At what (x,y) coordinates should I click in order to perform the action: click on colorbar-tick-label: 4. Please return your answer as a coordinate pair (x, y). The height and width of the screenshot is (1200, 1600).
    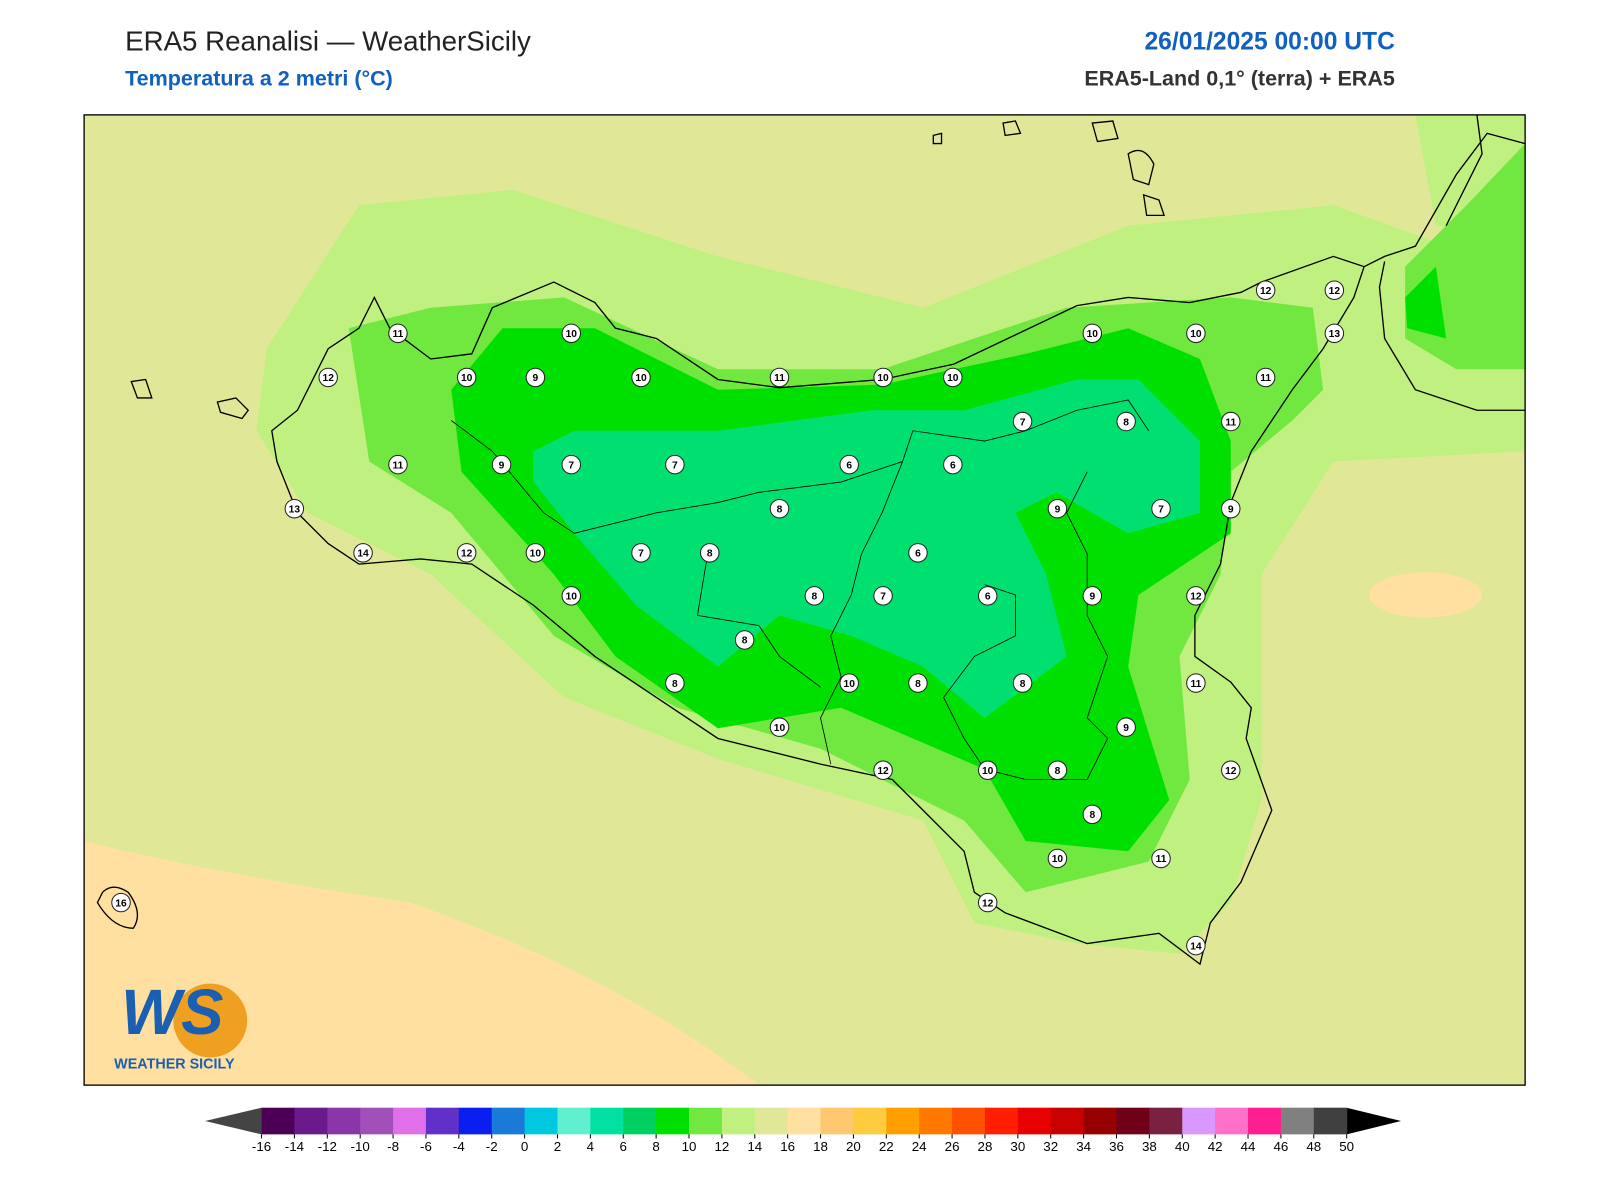
    Looking at the image, I should click on (591, 1146).